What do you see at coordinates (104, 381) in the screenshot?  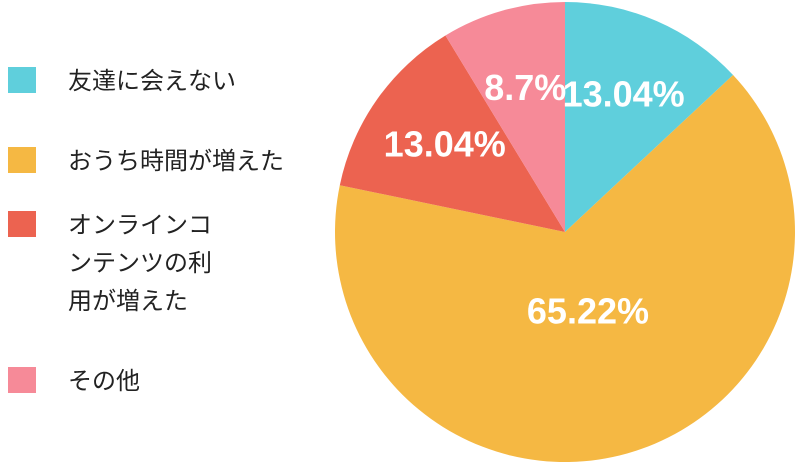 I see `legend-label: その他` at bounding box center [104, 381].